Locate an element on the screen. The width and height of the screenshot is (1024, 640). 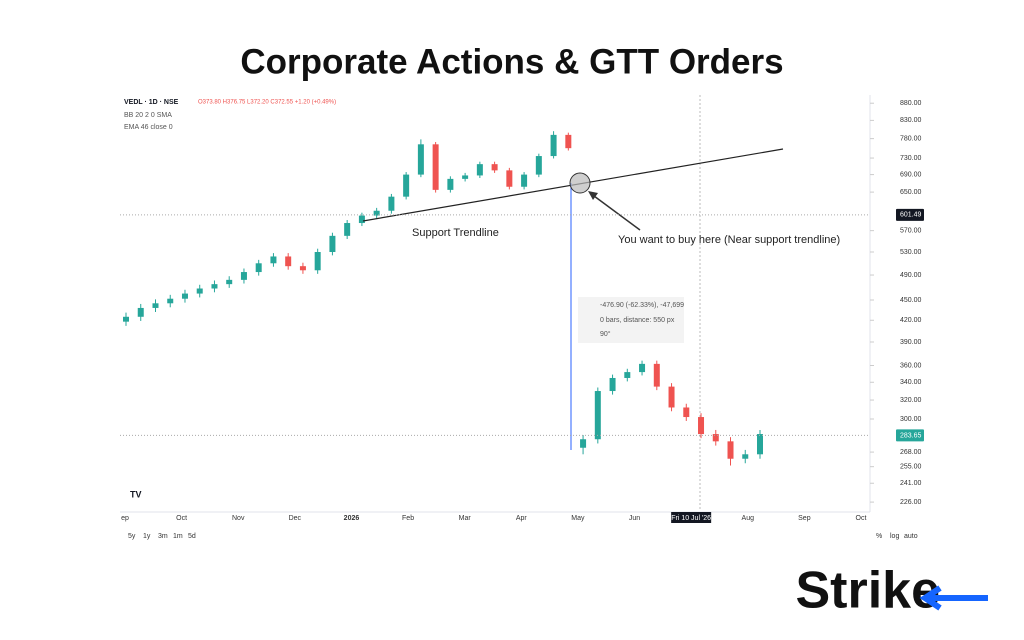
y-tick-label: 880.00 is located at coordinates (911, 103).